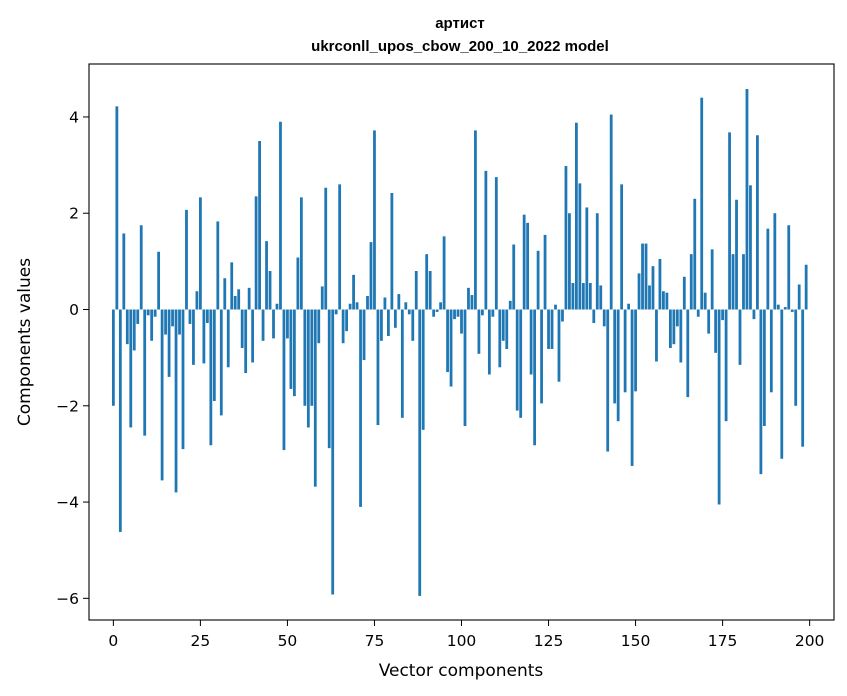 This screenshot has height=696, width=847. I want to click on x-tick-label: 100, so click(462, 641).